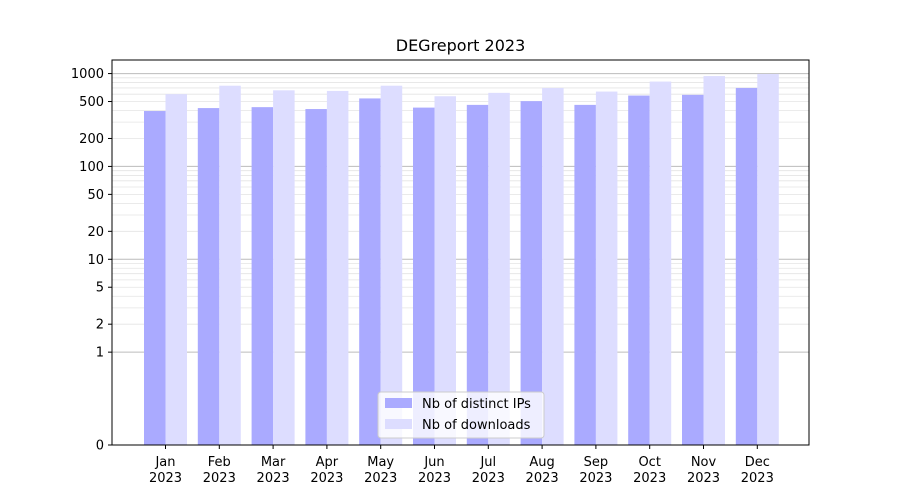 The image size is (900, 500). I want to click on y-tick-label: 100, so click(91, 167).